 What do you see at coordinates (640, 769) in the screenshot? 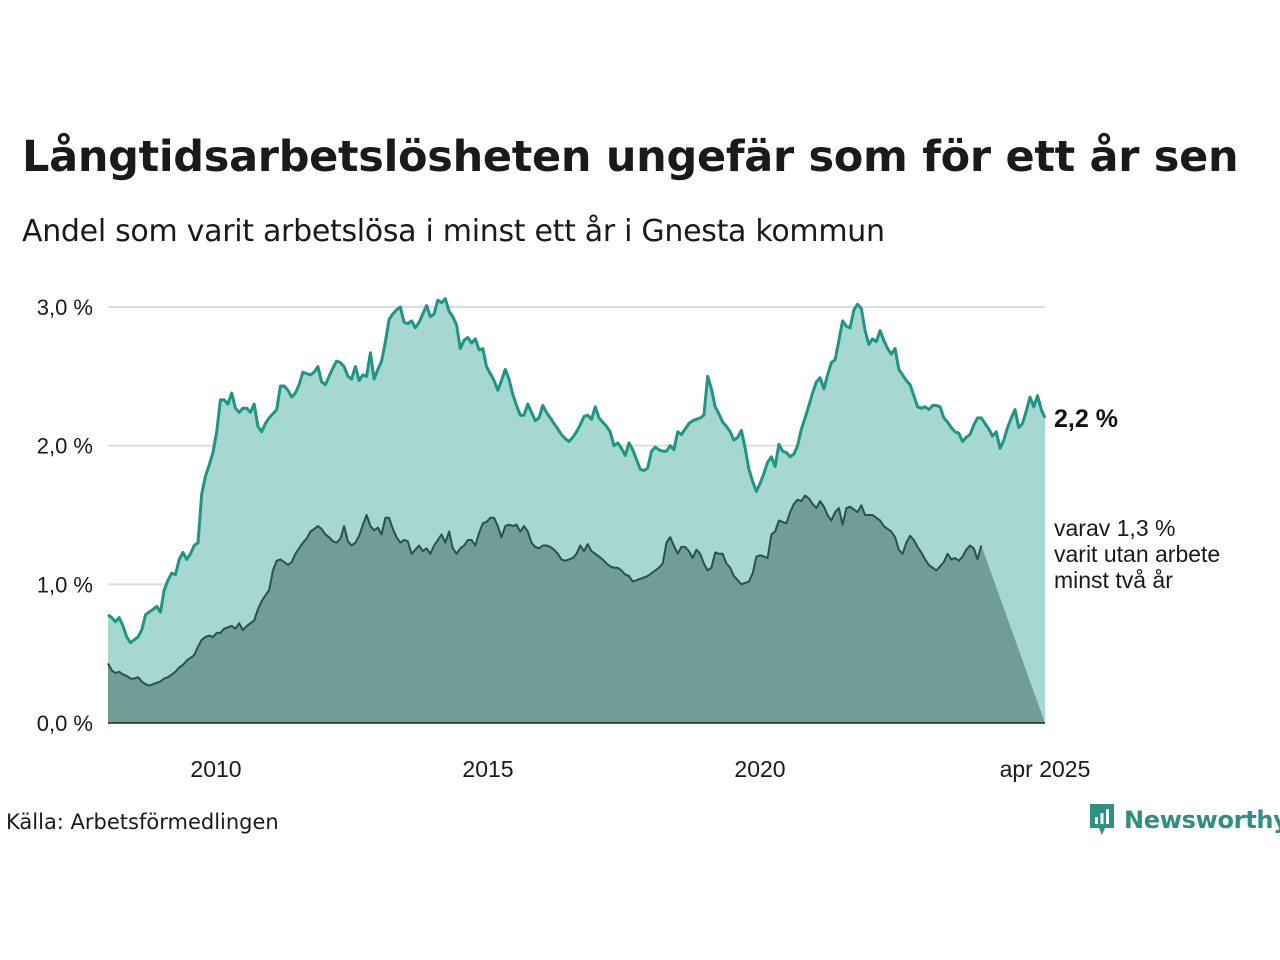
I see `x-axis-ticks: 2010 2015 2020 apr 2025` at bounding box center [640, 769].